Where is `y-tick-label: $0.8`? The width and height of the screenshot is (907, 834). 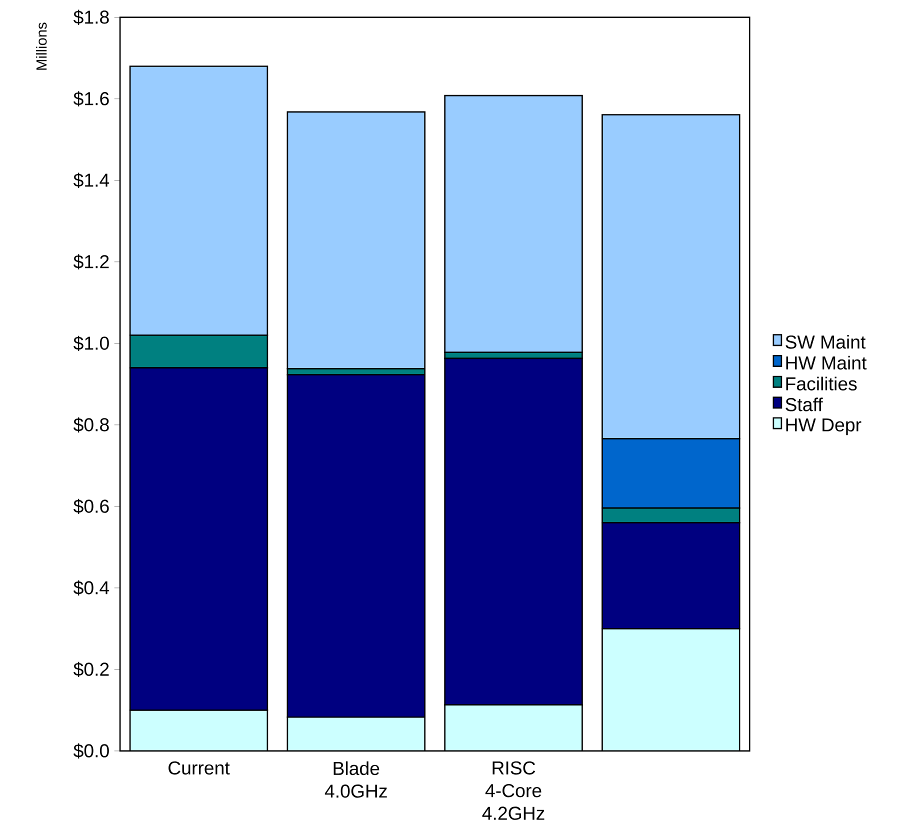 y-tick-label: $0.8 is located at coordinates (91, 425).